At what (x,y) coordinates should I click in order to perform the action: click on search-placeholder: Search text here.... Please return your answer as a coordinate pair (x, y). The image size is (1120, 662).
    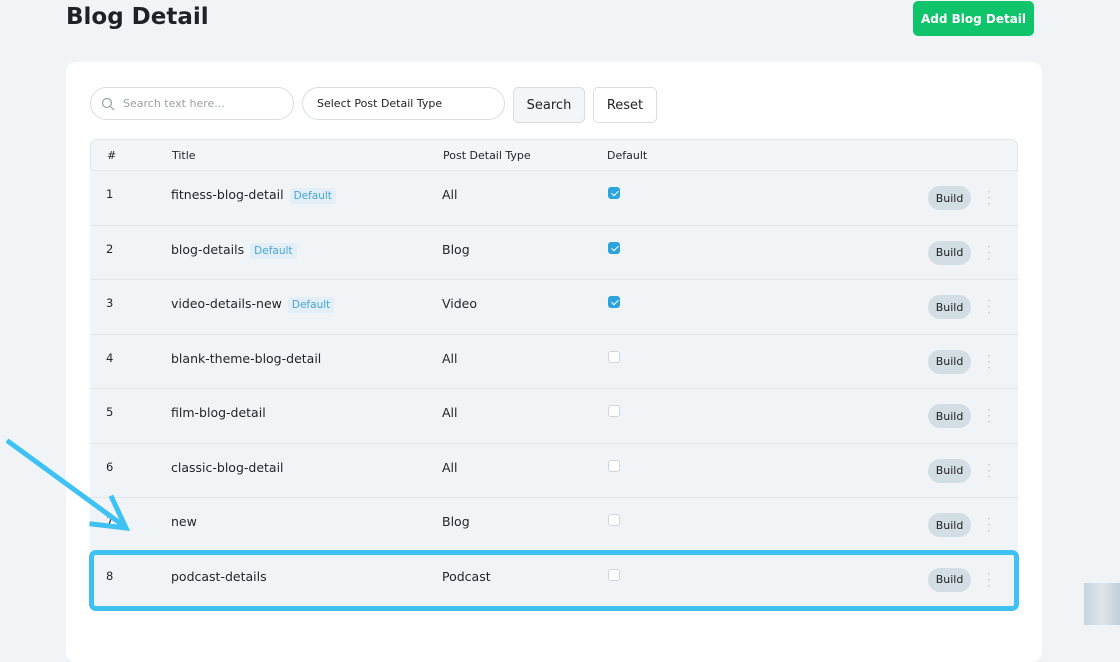
    Looking at the image, I should click on (174, 103).